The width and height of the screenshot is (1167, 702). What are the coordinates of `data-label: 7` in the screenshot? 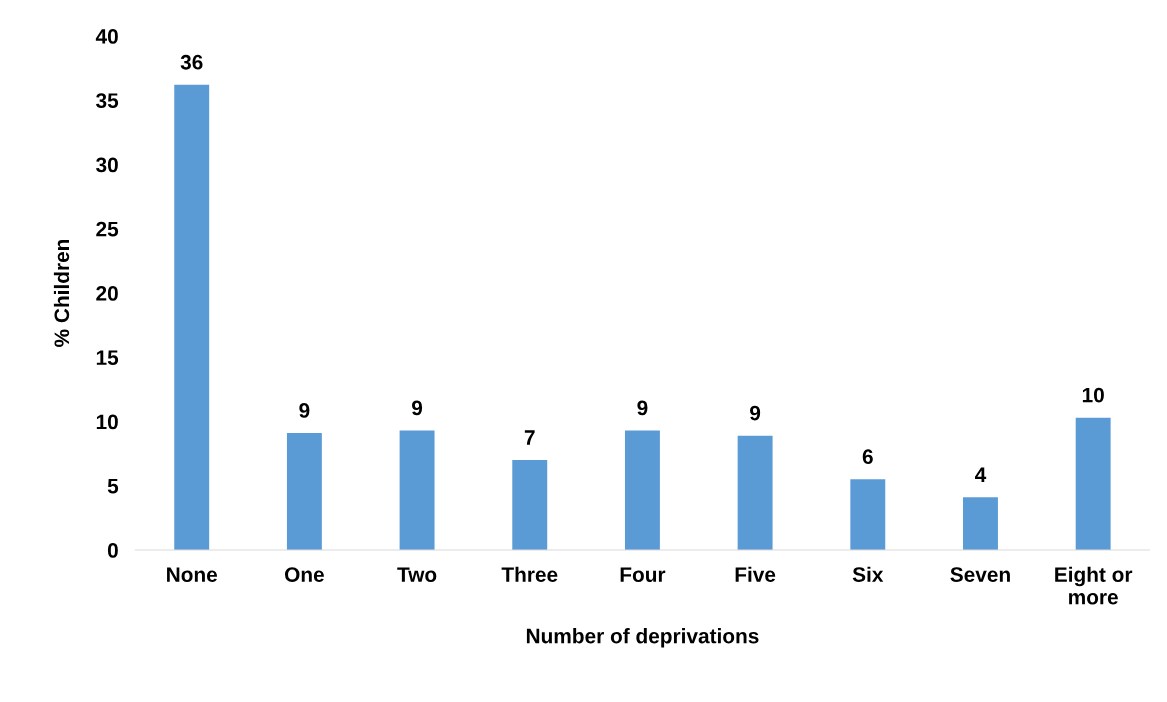 It's located at (529, 437).